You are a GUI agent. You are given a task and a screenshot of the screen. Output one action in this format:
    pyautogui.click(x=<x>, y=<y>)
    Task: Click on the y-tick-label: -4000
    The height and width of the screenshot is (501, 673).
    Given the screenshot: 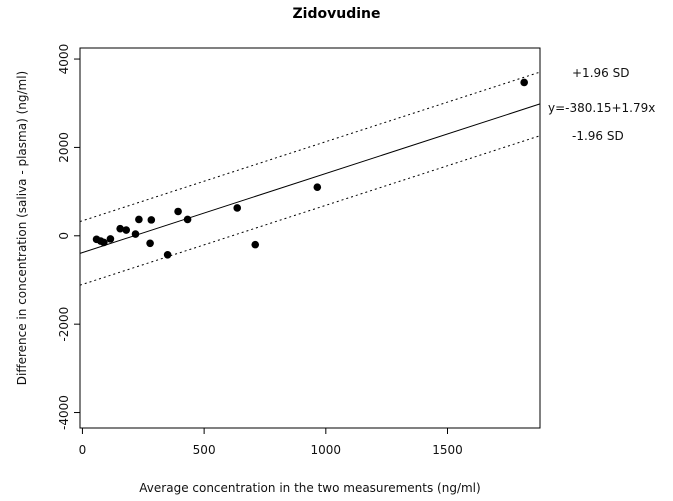 What is the action you would take?
    pyautogui.click(x=64, y=412)
    